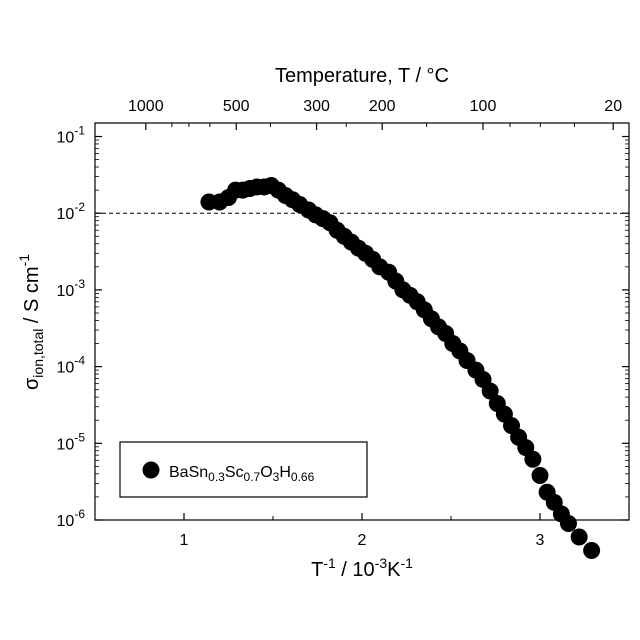 This screenshot has width=640, height=640. What do you see at coordinates (79, 284) in the screenshot?
I see `y-tick-exponent: -3` at bounding box center [79, 284].